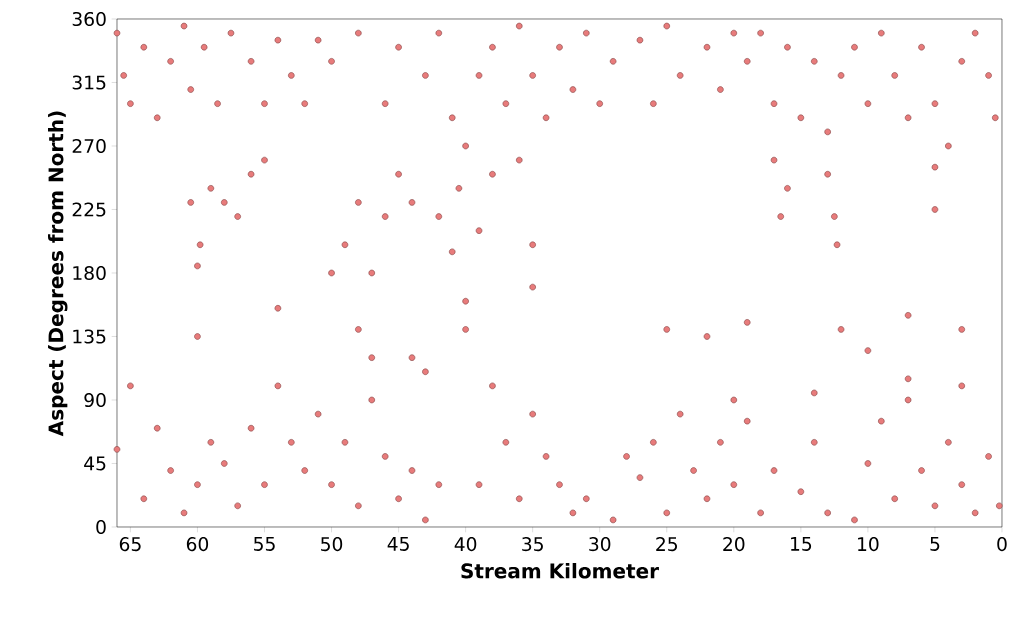 The width and height of the screenshot is (1015, 627). I want to click on x-tick-label: 55, so click(264, 544).